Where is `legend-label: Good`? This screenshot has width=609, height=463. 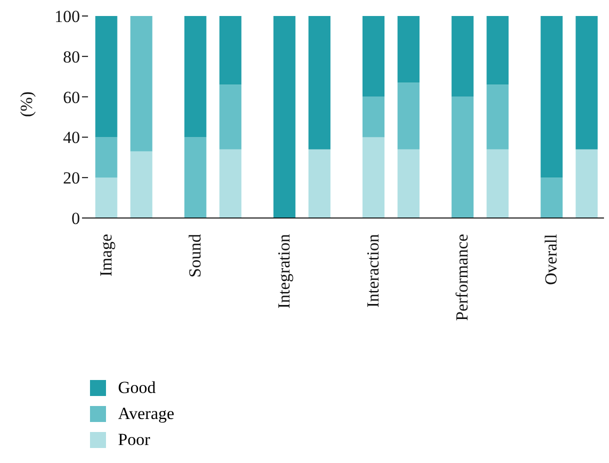 legend-label: Good is located at coordinates (137, 388).